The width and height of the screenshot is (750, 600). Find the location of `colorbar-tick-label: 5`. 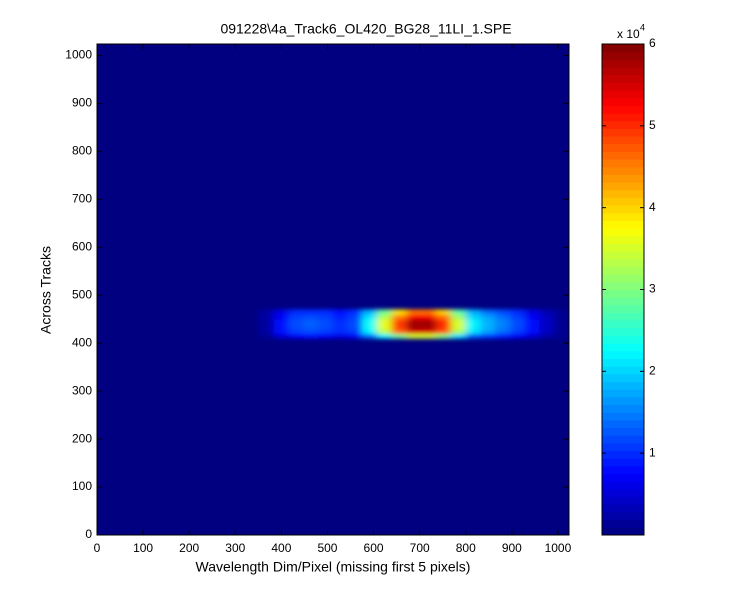

colorbar-tick-label: 5 is located at coordinates (652, 125).